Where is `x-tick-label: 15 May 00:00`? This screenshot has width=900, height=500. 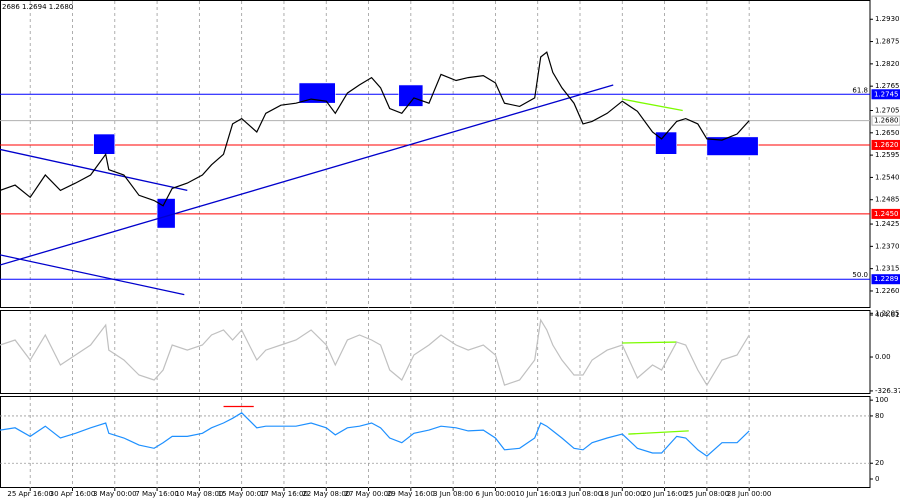
x-tick-label: 15 May 00:00 is located at coordinates (242, 494).